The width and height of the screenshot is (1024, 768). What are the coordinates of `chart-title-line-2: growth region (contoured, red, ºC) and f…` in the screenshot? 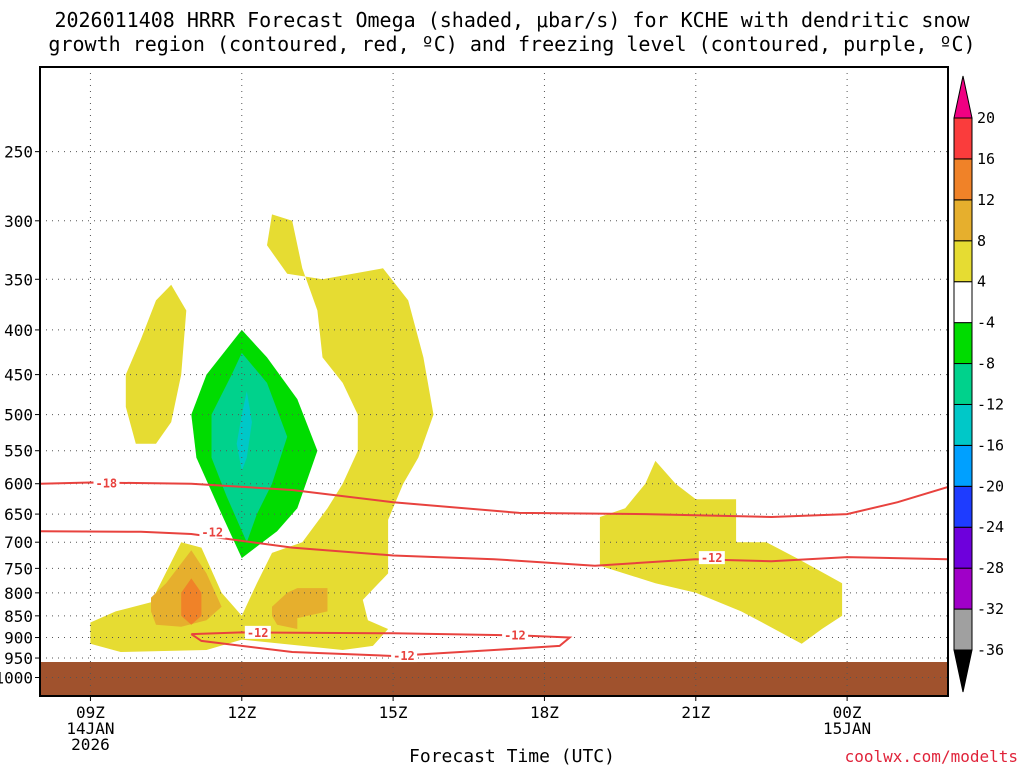 It's located at (512, 44).